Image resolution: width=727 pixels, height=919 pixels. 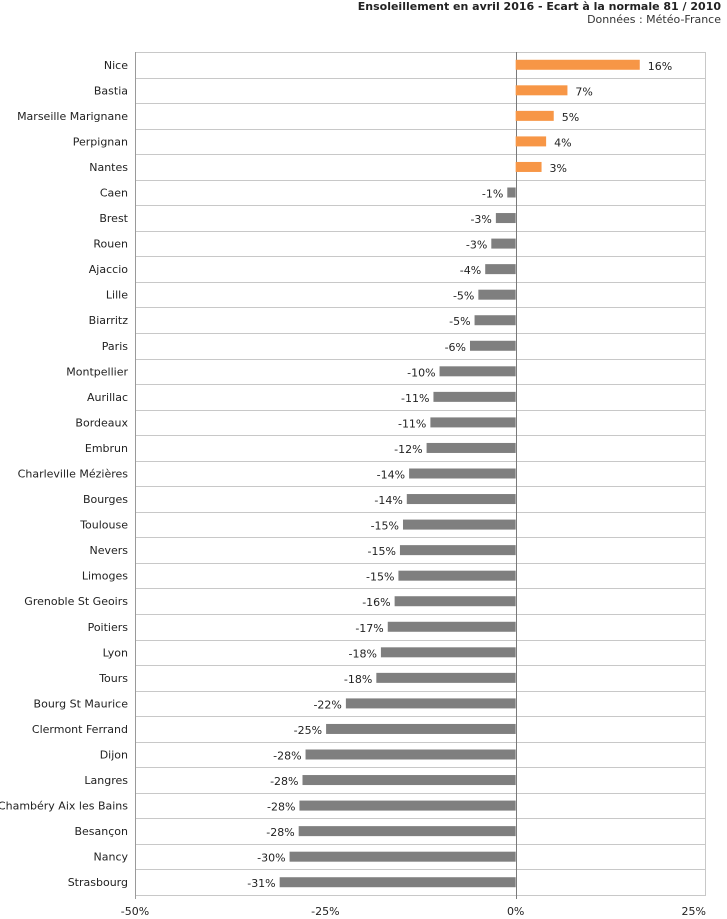 I want to click on category-label: Ajaccio, so click(x=108, y=269).